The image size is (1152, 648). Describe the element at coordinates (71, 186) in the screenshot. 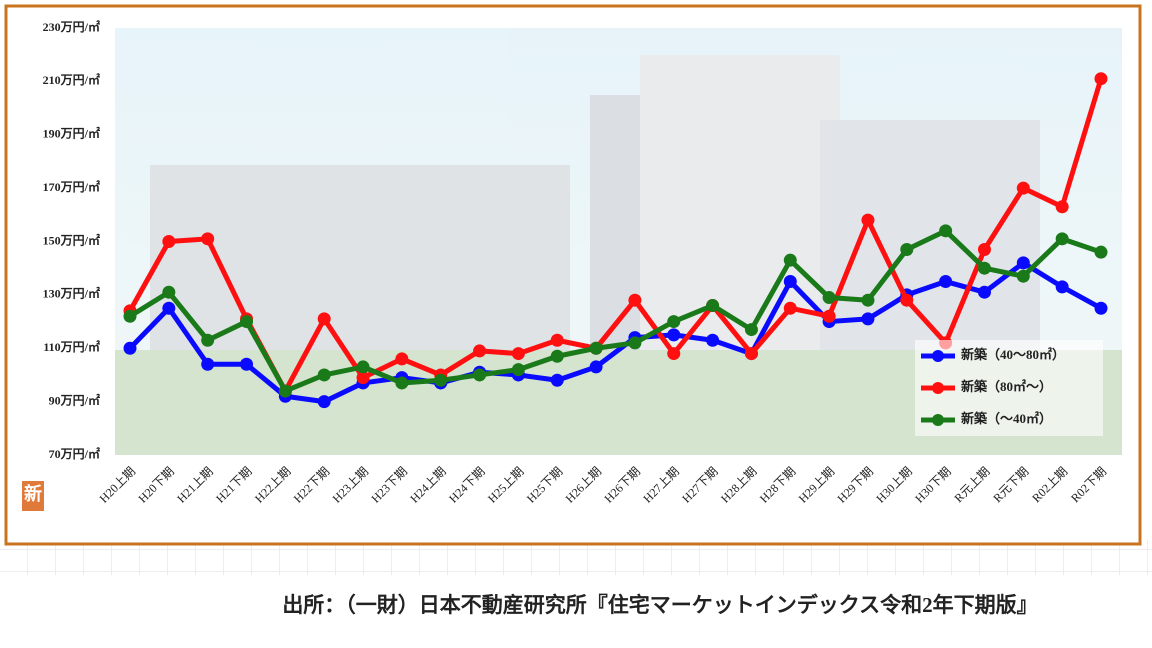

I see `y-tick-label: 170万円/㎡` at that location.